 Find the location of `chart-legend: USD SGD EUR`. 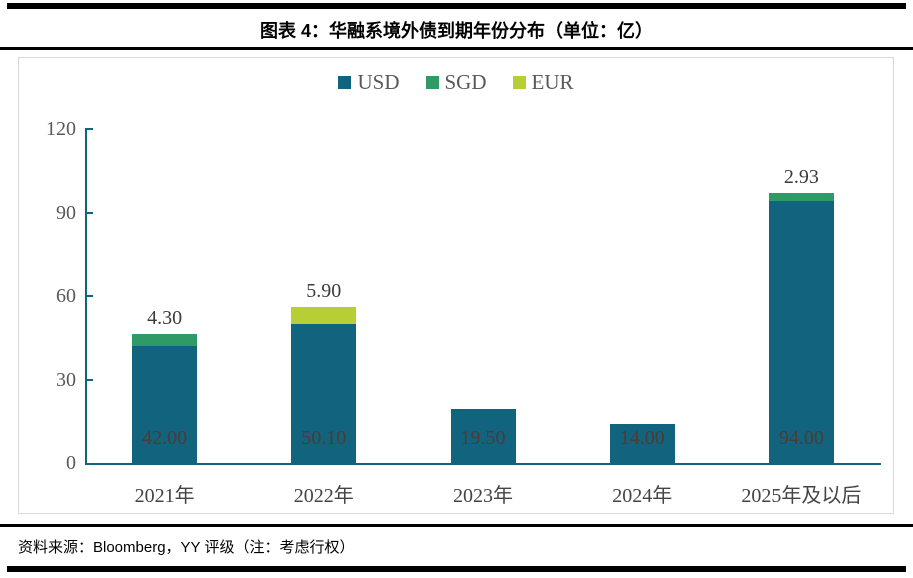

chart-legend: USD SGD EUR is located at coordinates (456, 82).